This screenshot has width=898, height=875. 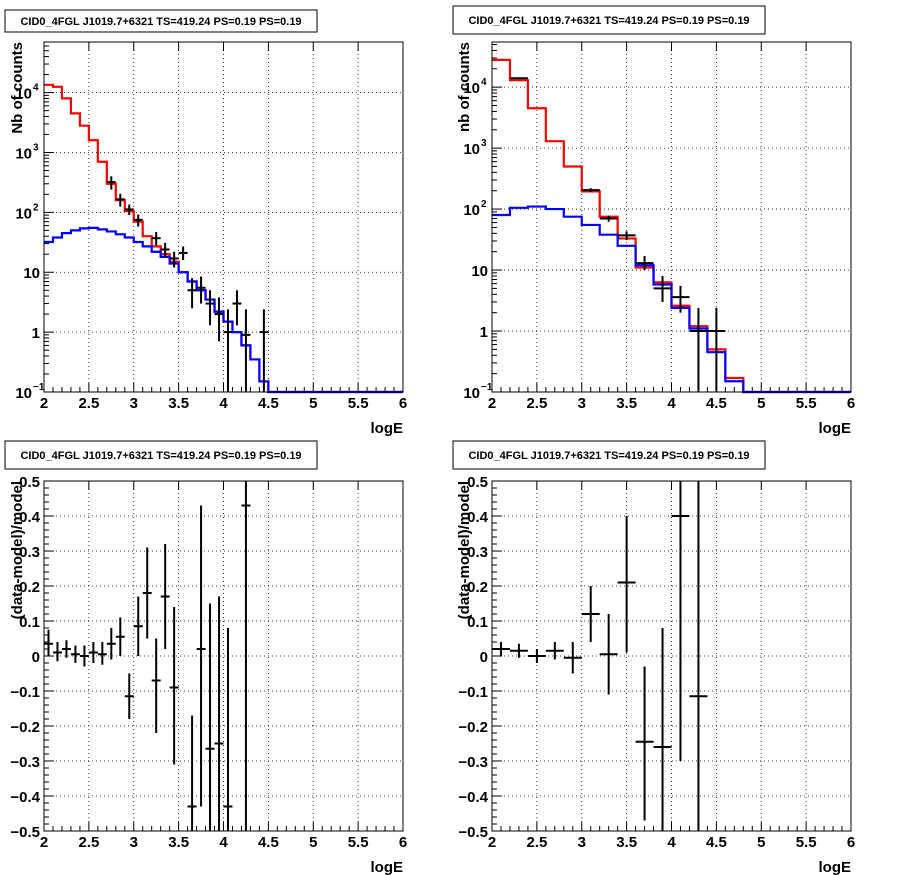 What do you see at coordinates (29, 587) in the screenshot?
I see `y-tick-label: 0.2` at bounding box center [29, 587].